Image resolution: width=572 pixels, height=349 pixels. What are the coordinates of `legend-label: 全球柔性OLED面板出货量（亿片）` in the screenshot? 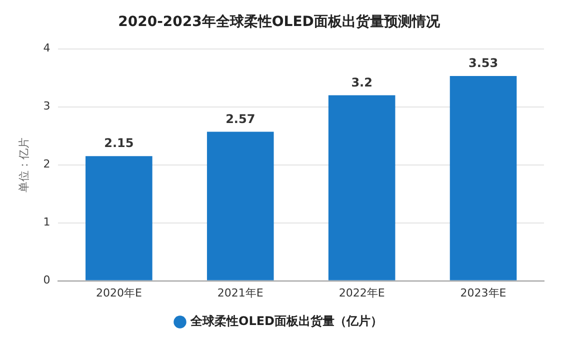 It's located at (286, 321).